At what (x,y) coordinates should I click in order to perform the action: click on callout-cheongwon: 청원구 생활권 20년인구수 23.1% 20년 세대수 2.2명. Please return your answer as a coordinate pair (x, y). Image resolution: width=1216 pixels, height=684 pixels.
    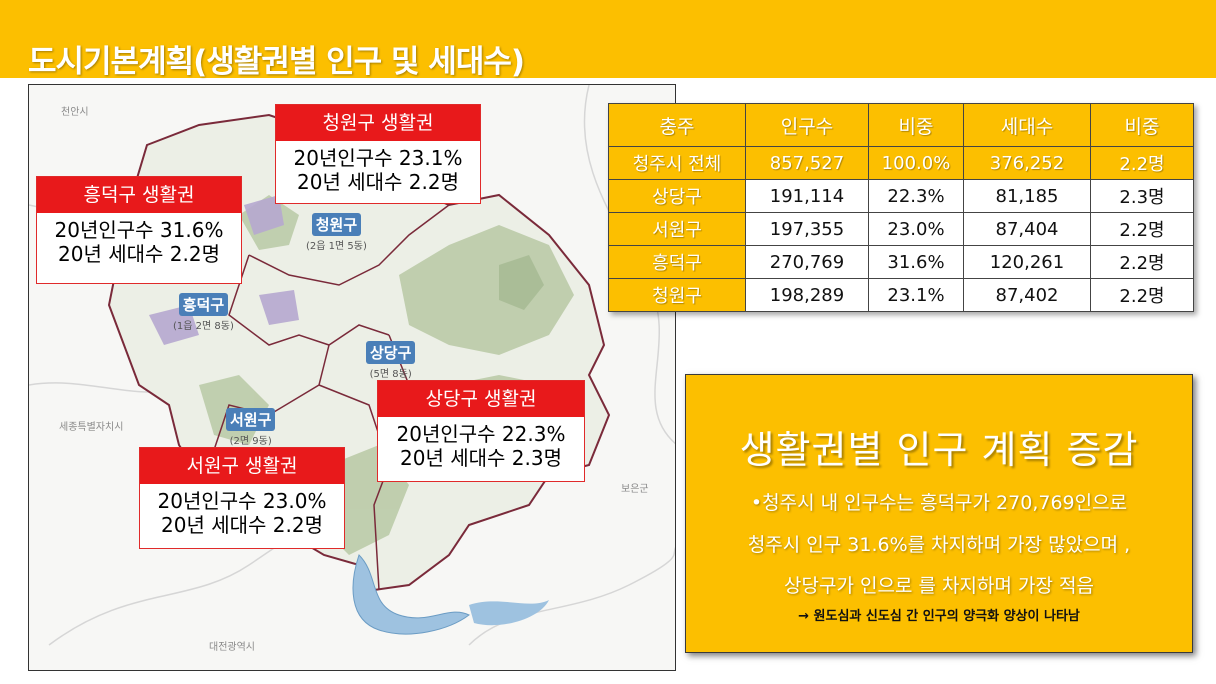
    Looking at the image, I should click on (378, 154).